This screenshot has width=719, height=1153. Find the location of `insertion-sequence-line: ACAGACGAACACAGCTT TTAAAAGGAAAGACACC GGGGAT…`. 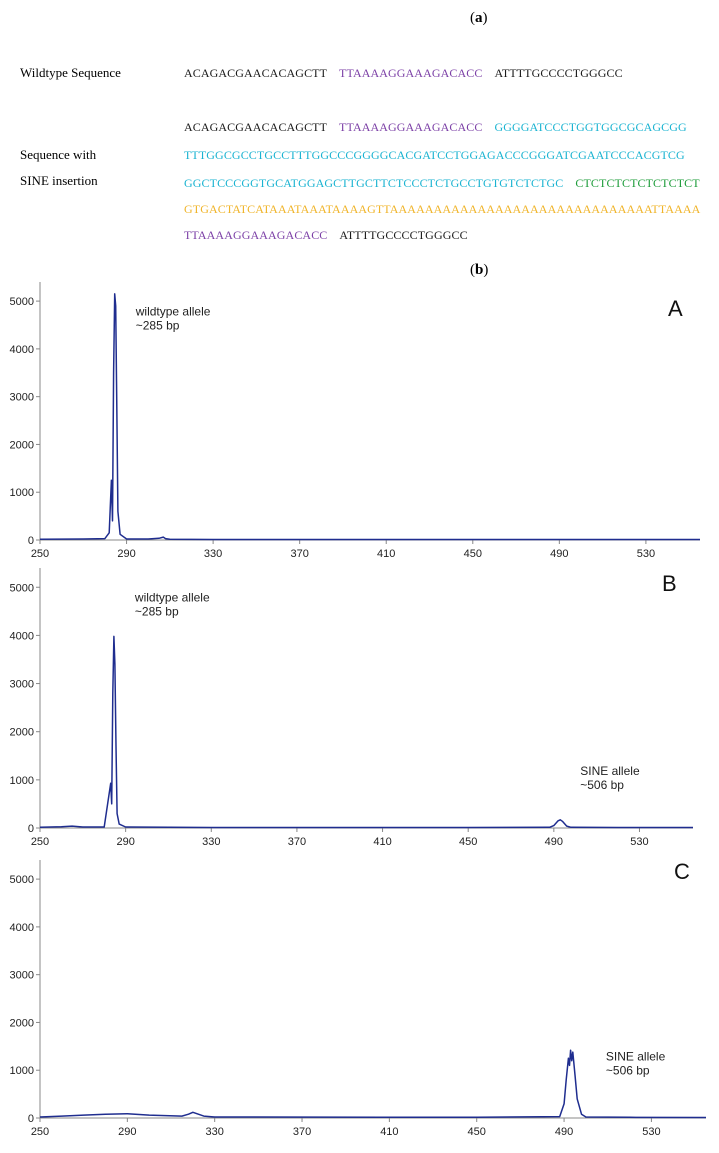

insertion-sequence-line: ACAGACGAACACAGCTT TTAAAAGGAAAGACACC GGGGAT… is located at coordinates (441, 127).